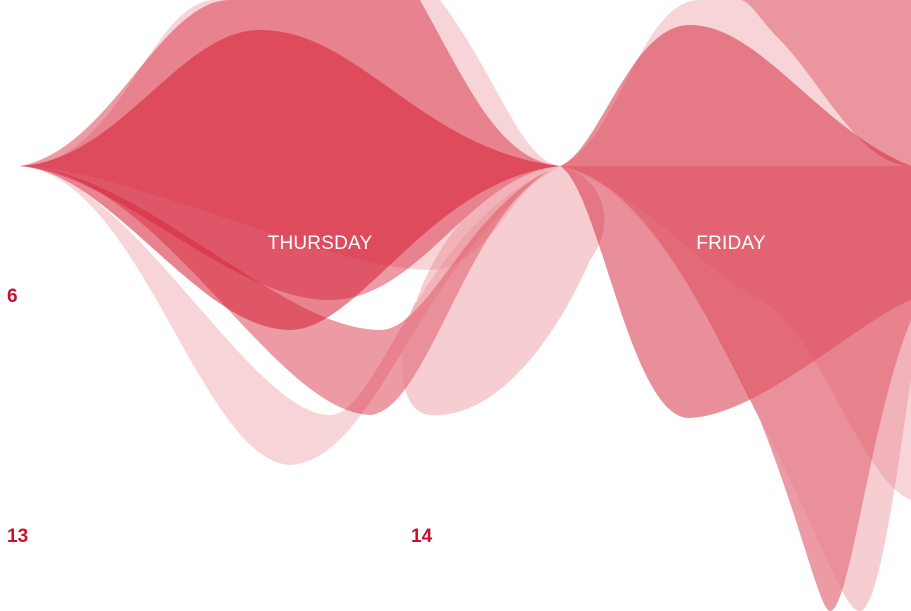 The height and width of the screenshot is (611, 911). What do you see at coordinates (18, 536) in the screenshot?
I see `date-number: 13` at bounding box center [18, 536].